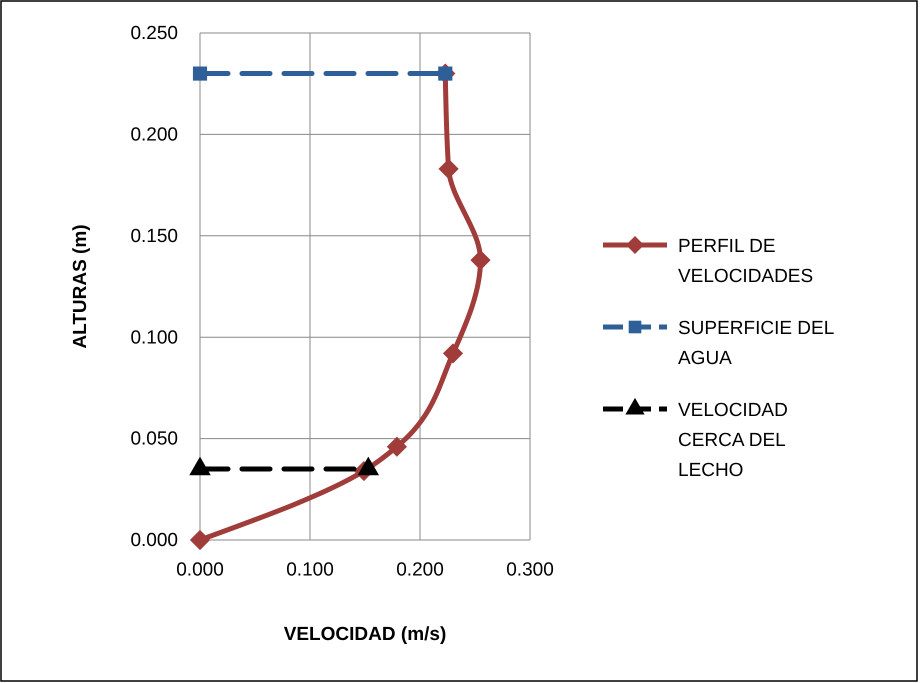 The height and width of the screenshot is (683, 920). I want to click on y-tick-label: 0.000, so click(154, 541).